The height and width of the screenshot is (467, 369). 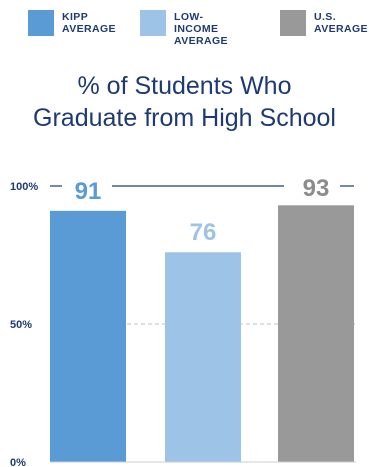 I want to click on y-tick-label-0: 0%, so click(x=18, y=462).